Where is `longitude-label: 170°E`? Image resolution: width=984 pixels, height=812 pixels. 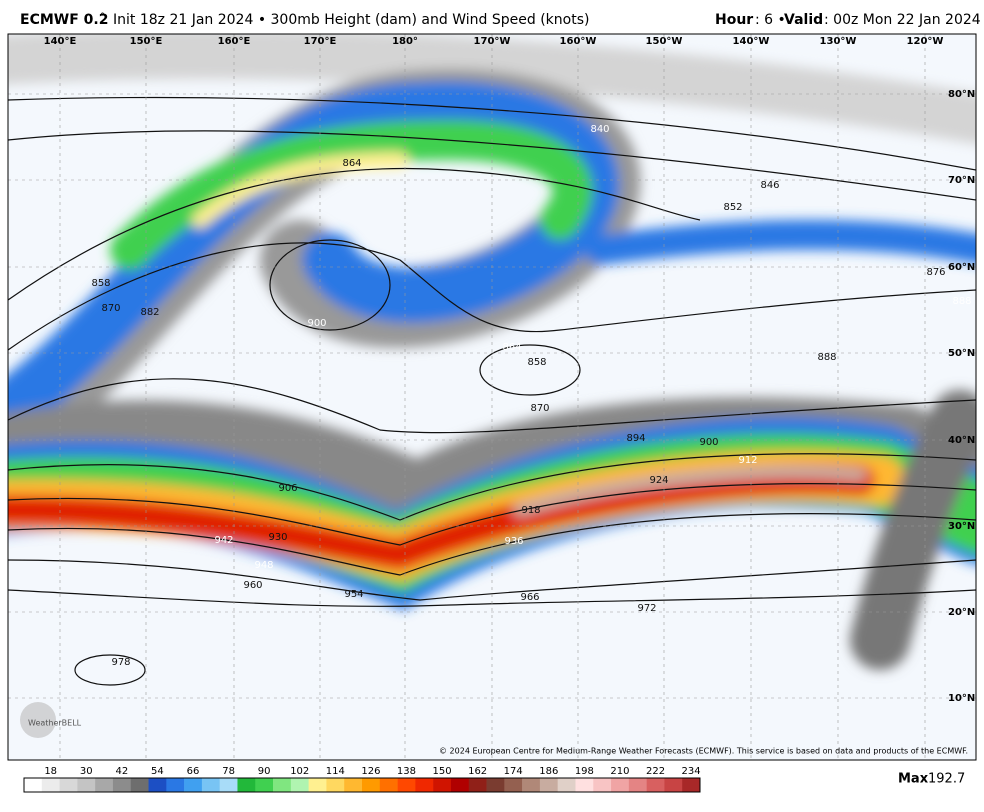
longitude-label: 170°E is located at coordinates (320, 41).